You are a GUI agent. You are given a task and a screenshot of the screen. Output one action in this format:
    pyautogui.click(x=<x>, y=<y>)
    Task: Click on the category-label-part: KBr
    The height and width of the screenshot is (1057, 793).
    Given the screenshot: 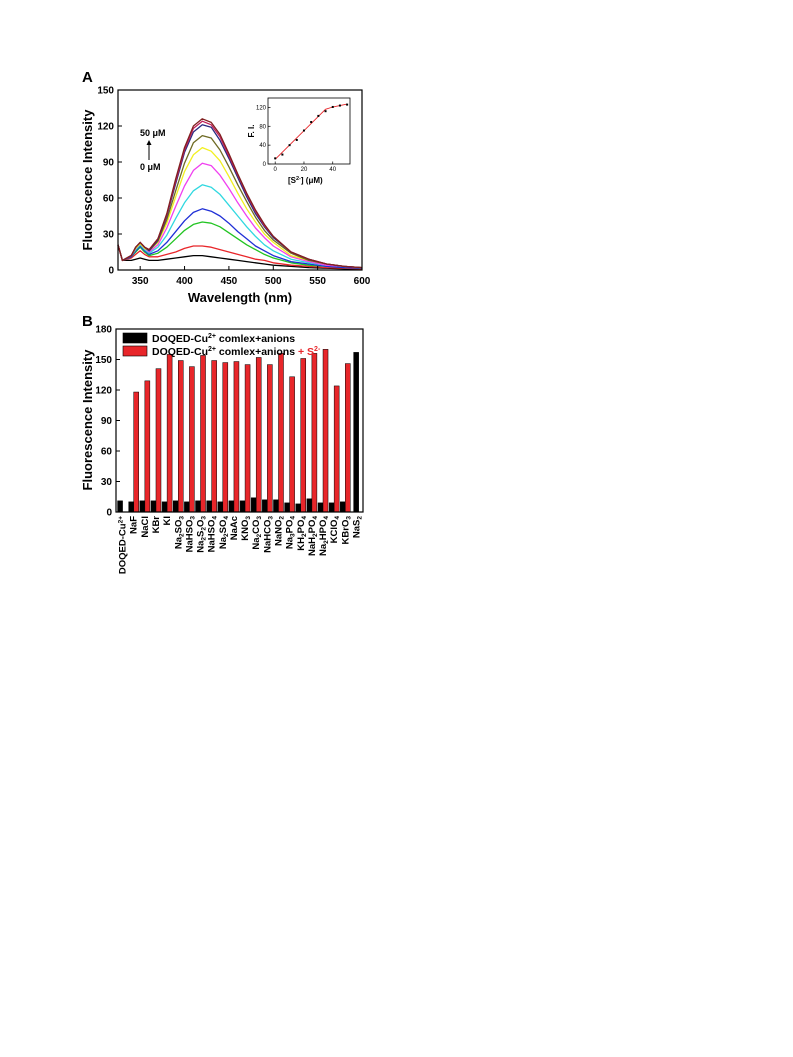 What is the action you would take?
    pyautogui.click(x=156, y=525)
    